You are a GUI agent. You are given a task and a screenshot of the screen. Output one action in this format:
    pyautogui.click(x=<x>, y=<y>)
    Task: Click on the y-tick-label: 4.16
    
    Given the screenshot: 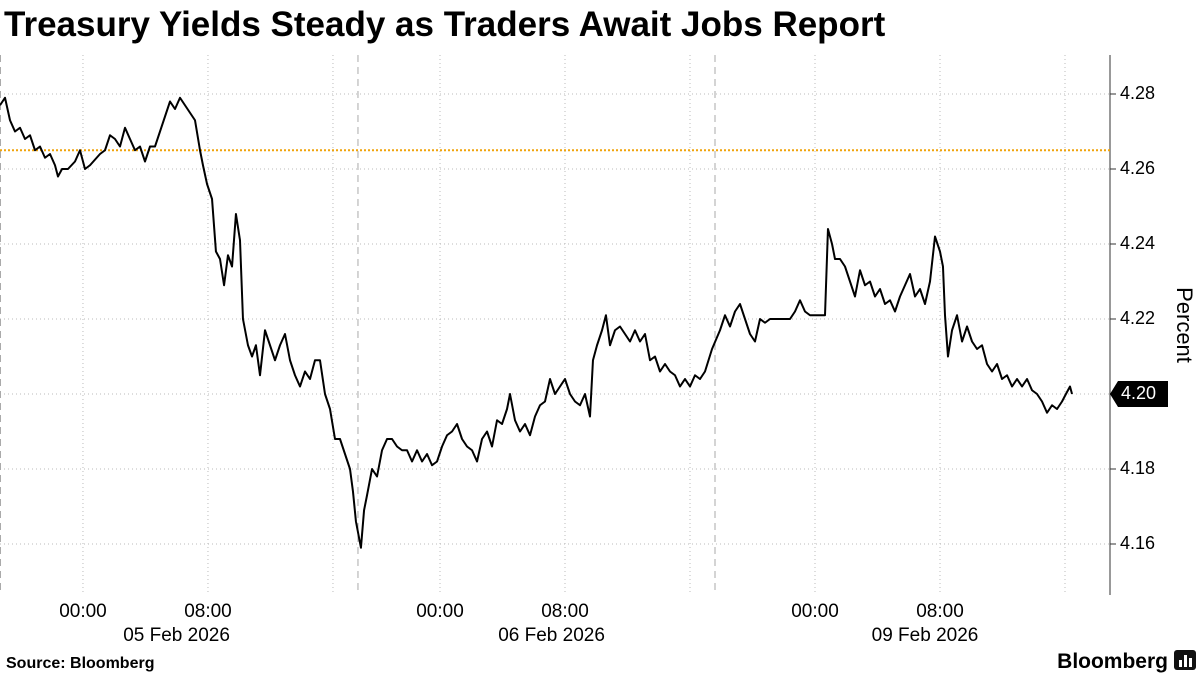 What is the action you would take?
    pyautogui.click(x=1137, y=543)
    